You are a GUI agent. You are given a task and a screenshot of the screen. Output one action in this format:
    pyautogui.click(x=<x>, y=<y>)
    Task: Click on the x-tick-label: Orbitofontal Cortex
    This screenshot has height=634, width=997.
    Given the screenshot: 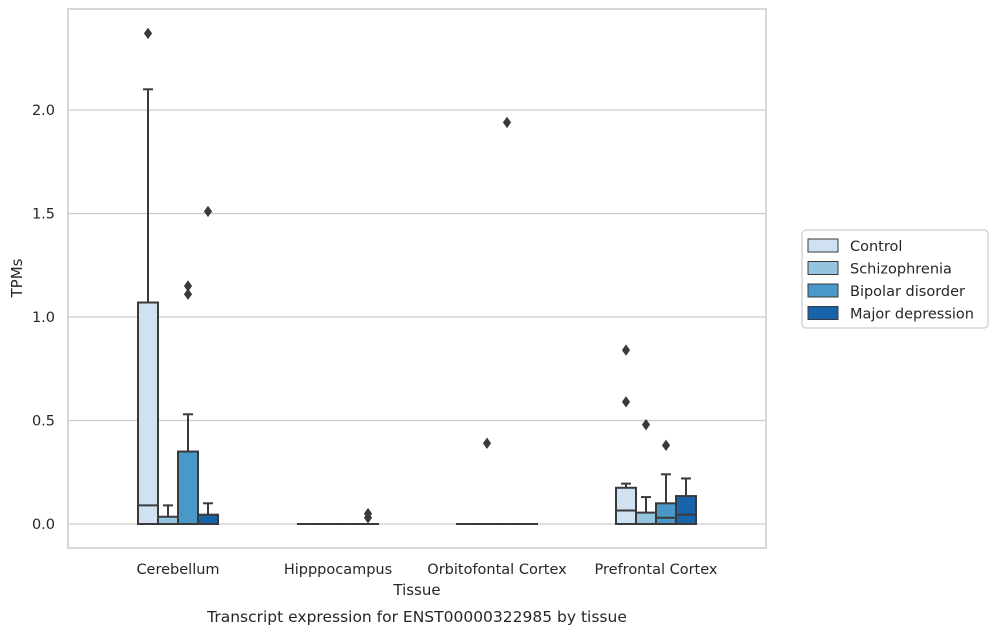 What is the action you would take?
    pyautogui.click(x=497, y=570)
    